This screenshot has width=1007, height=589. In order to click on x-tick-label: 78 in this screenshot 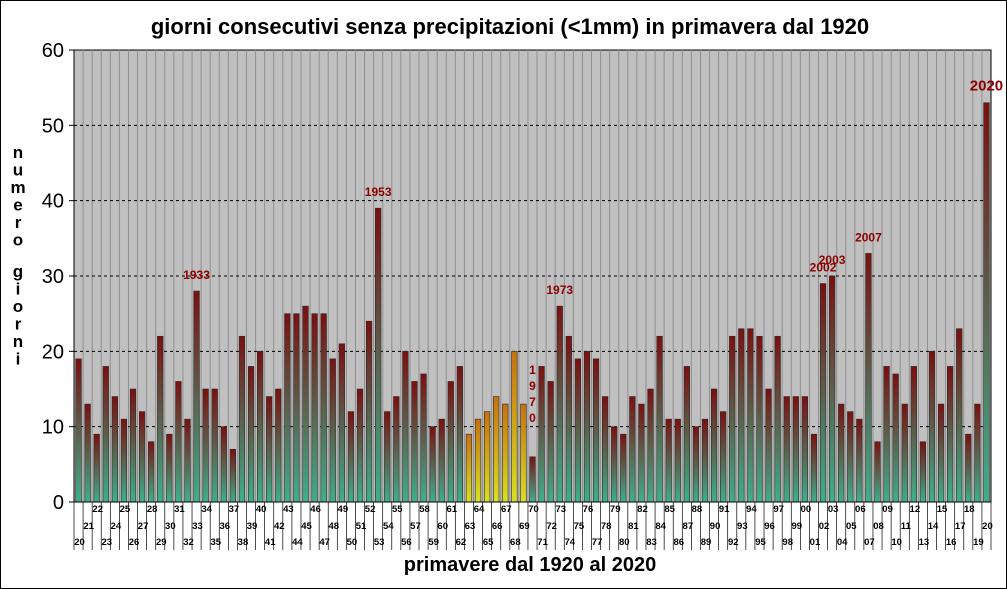, I will do `click(606, 526)`.